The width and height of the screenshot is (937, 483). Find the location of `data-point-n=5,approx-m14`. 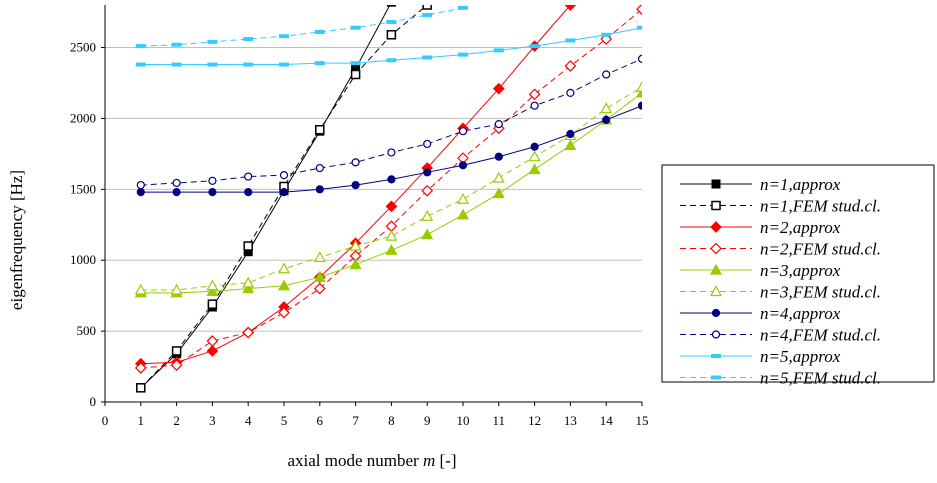

data-point-n=5,approx-m14 is located at coordinates (606, 34).